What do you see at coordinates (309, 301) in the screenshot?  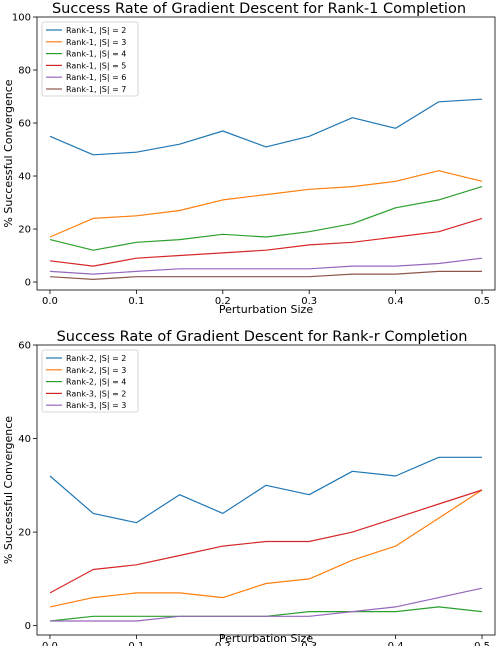 I see `x-tick-label: 0.3` at bounding box center [309, 301].